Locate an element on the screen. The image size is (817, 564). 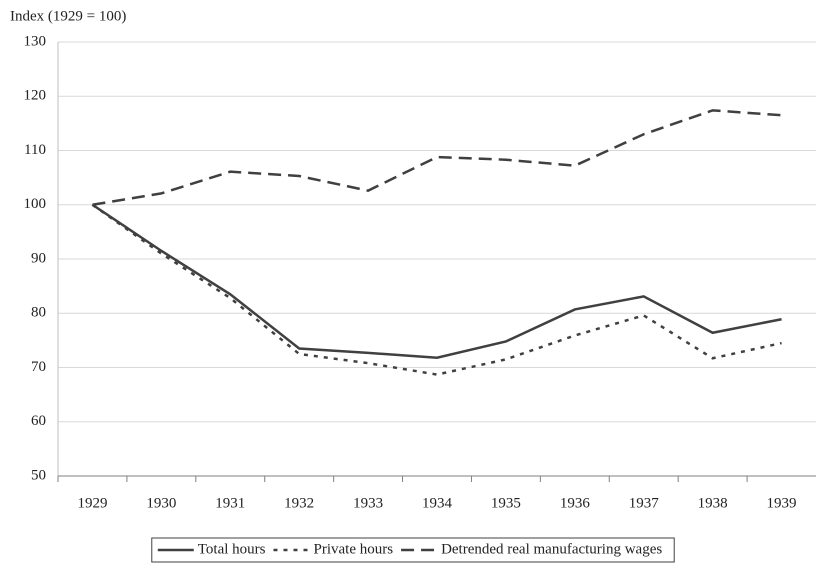
x-tick-label: 1938 is located at coordinates (713, 503).